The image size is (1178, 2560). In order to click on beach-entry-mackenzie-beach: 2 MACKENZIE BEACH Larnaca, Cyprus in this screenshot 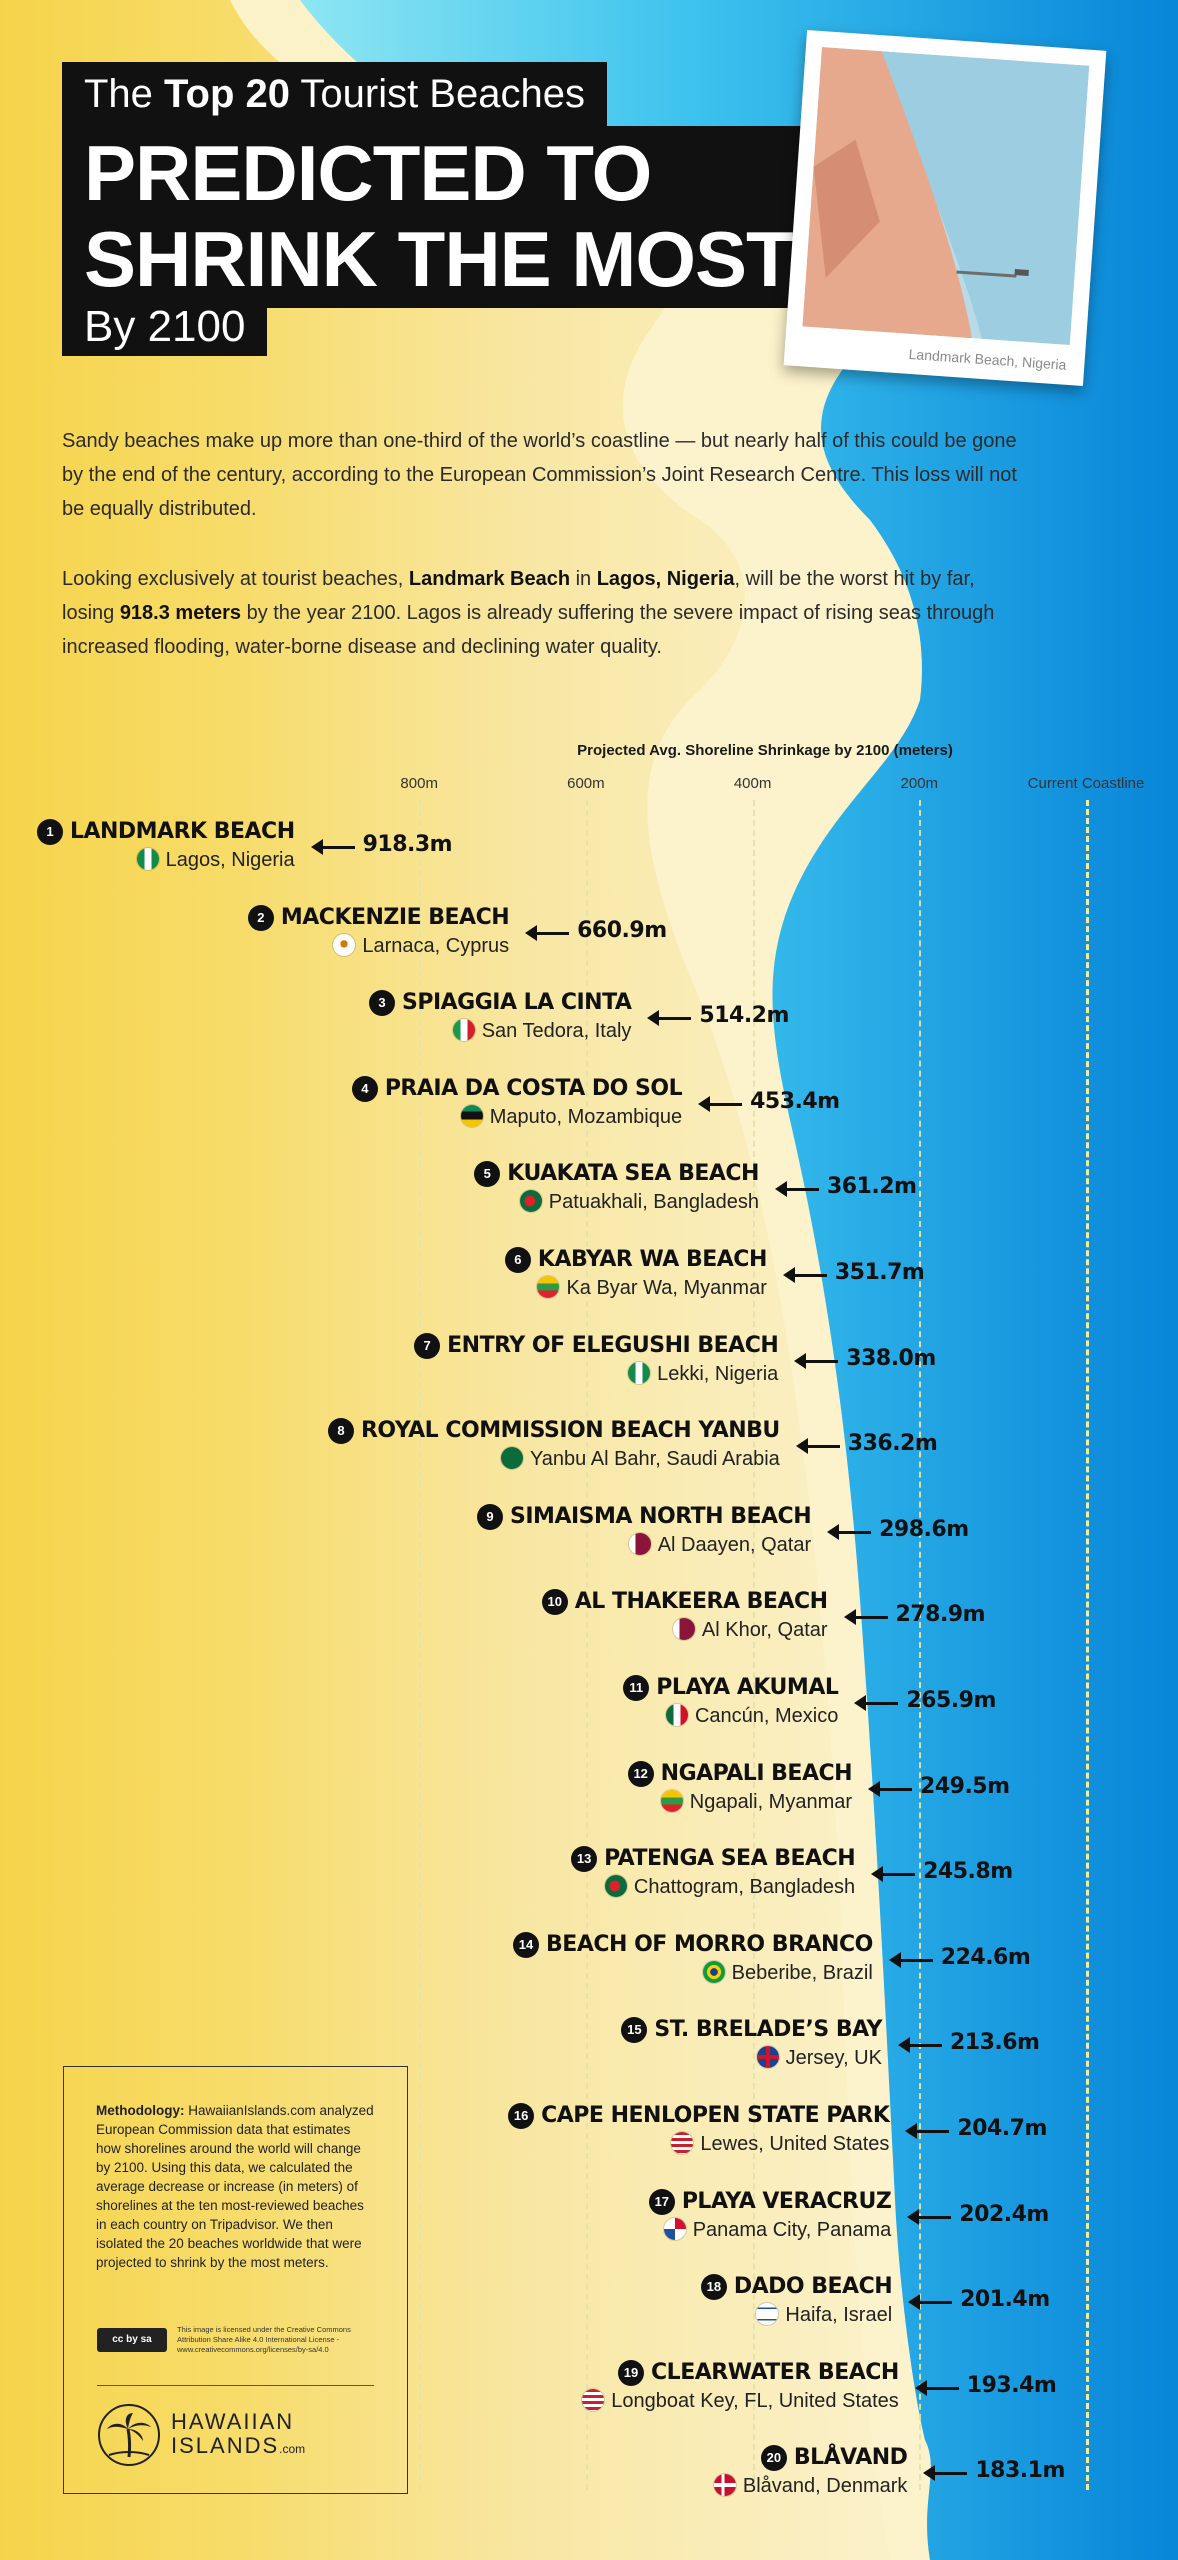, I will do `click(378, 932)`.